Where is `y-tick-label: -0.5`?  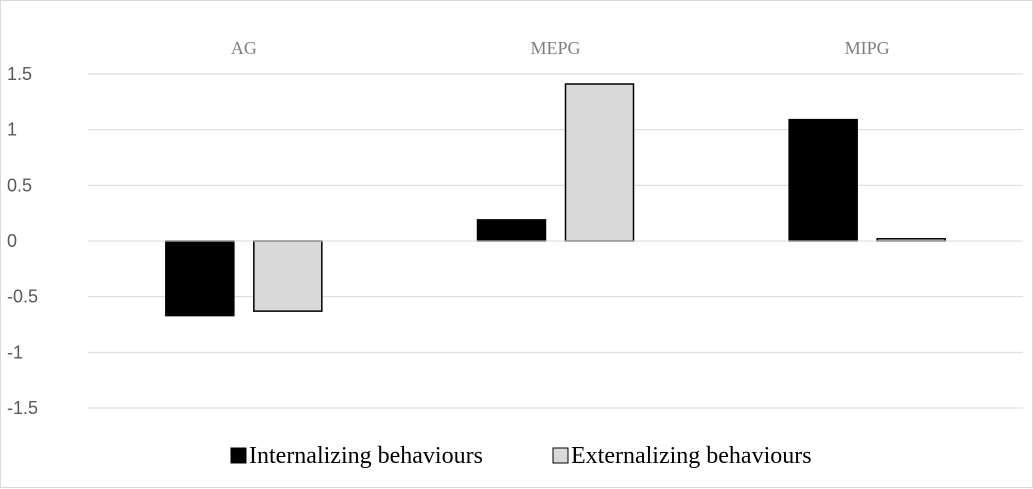 y-tick-label: -0.5 is located at coordinates (22, 297).